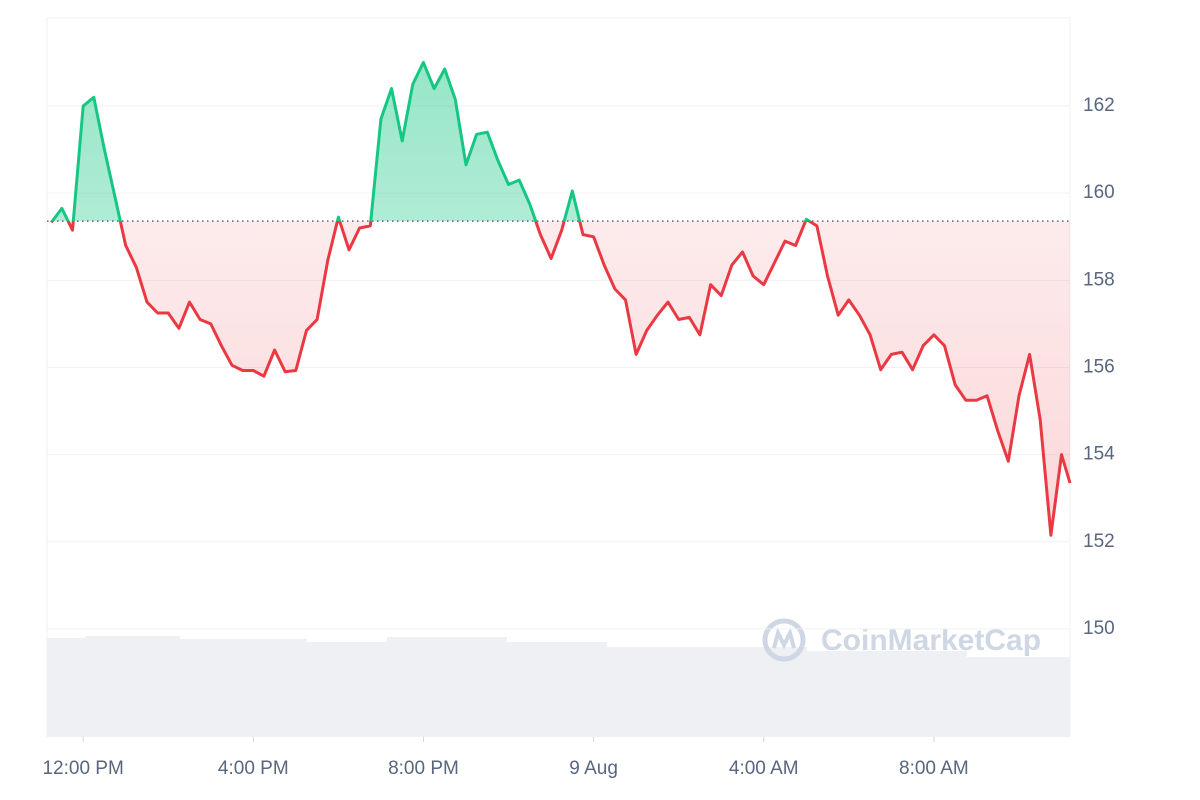 The image size is (1200, 800). I want to click on y-tick-label: 156, so click(1099, 366).